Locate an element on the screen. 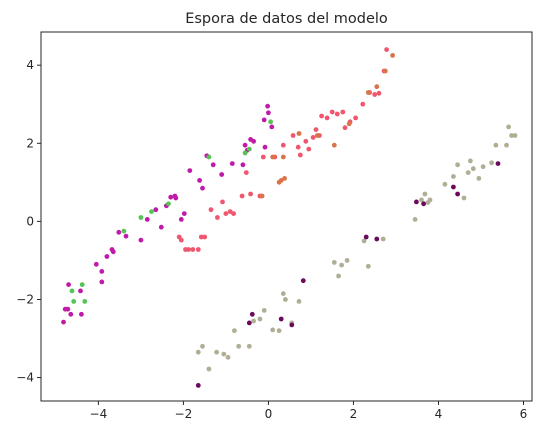  y-tick-label: 4 is located at coordinates (30, 65).